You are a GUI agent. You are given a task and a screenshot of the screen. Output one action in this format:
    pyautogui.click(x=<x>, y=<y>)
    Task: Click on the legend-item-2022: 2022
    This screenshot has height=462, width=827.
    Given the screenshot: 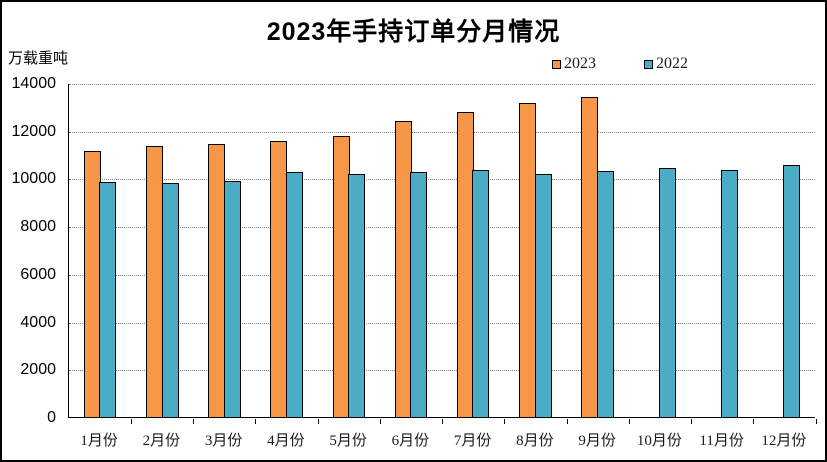 What is the action you would take?
    pyautogui.click(x=666, y=64)
    